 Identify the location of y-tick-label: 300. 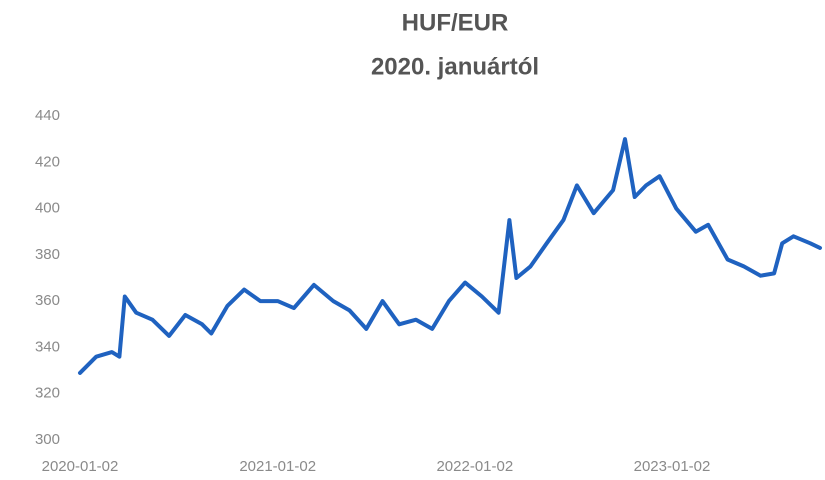
(47, 439).